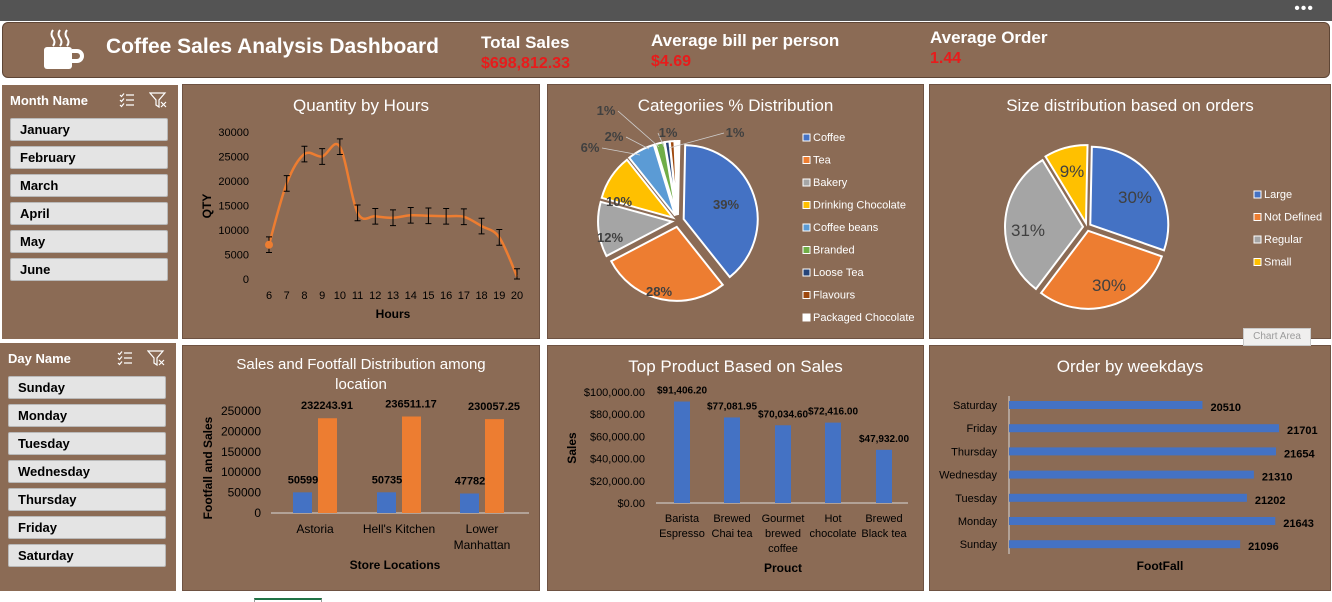  What do you see at coordinates (87, 443) in the screenshot?
I see `slicer-item-tuesday: Tuesday` at bounding box center [87, 443].